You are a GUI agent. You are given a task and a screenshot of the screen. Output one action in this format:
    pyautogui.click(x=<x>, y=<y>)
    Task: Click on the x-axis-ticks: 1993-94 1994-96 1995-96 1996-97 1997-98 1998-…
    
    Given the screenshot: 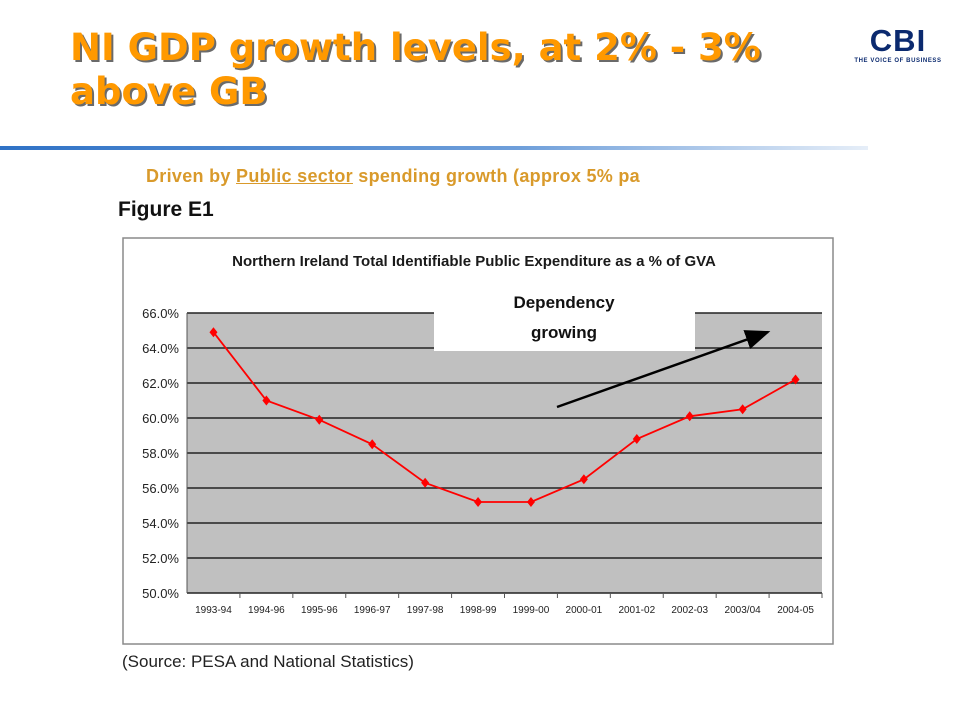 What is the action you would take?
    pyautogui.click(x=509, y=604)
    